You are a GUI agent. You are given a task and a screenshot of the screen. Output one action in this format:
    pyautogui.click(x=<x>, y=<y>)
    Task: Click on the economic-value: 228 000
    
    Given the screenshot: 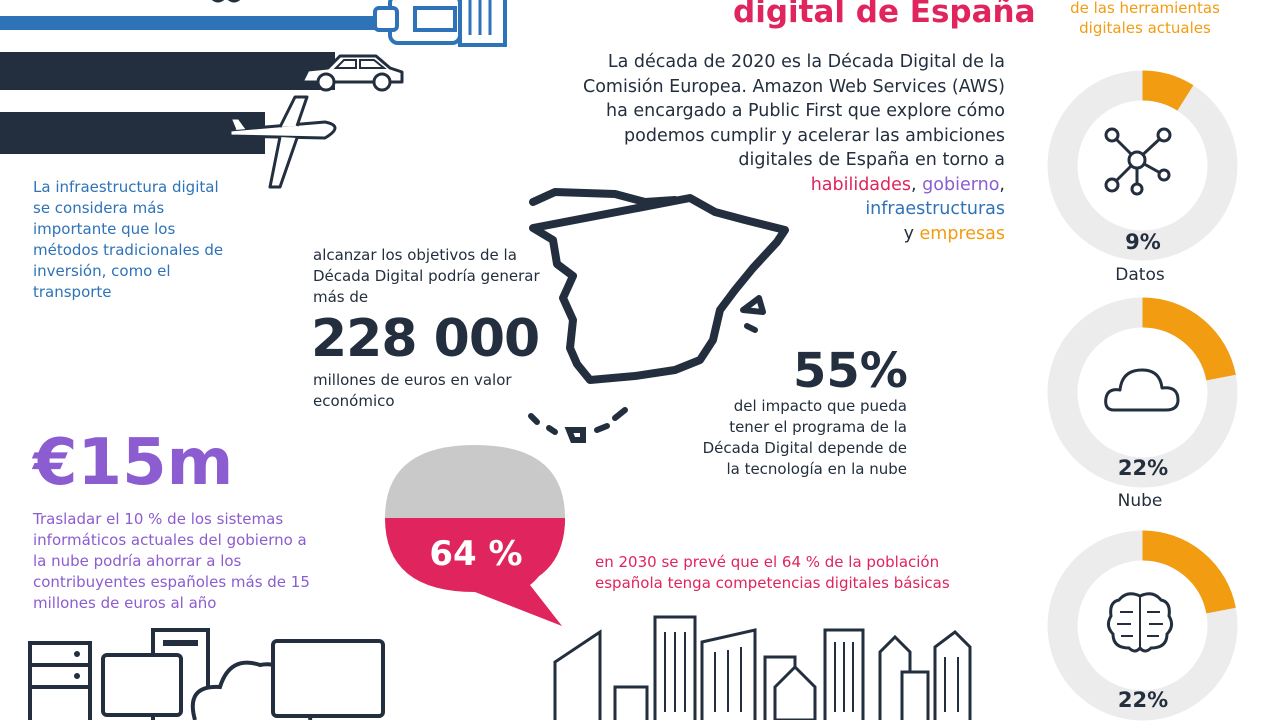 What is the action you would take?
    pyautogui.click(x=425, y=339)
    